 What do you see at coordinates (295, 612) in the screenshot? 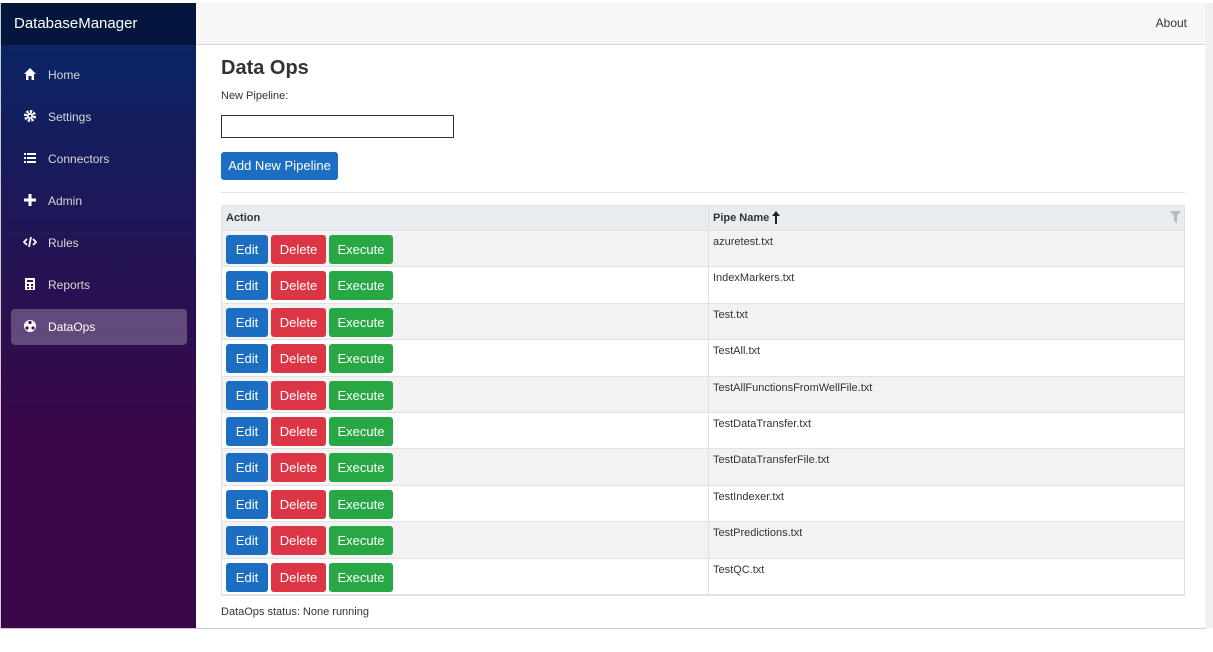
I see `status: DataOps status: None running` at bounding box center [295, 612].